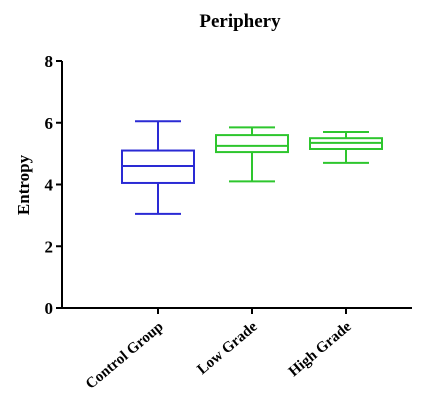 This screenshot has width=427, height=420. I want to click on y-tick-label: 0, so click(49, 308).